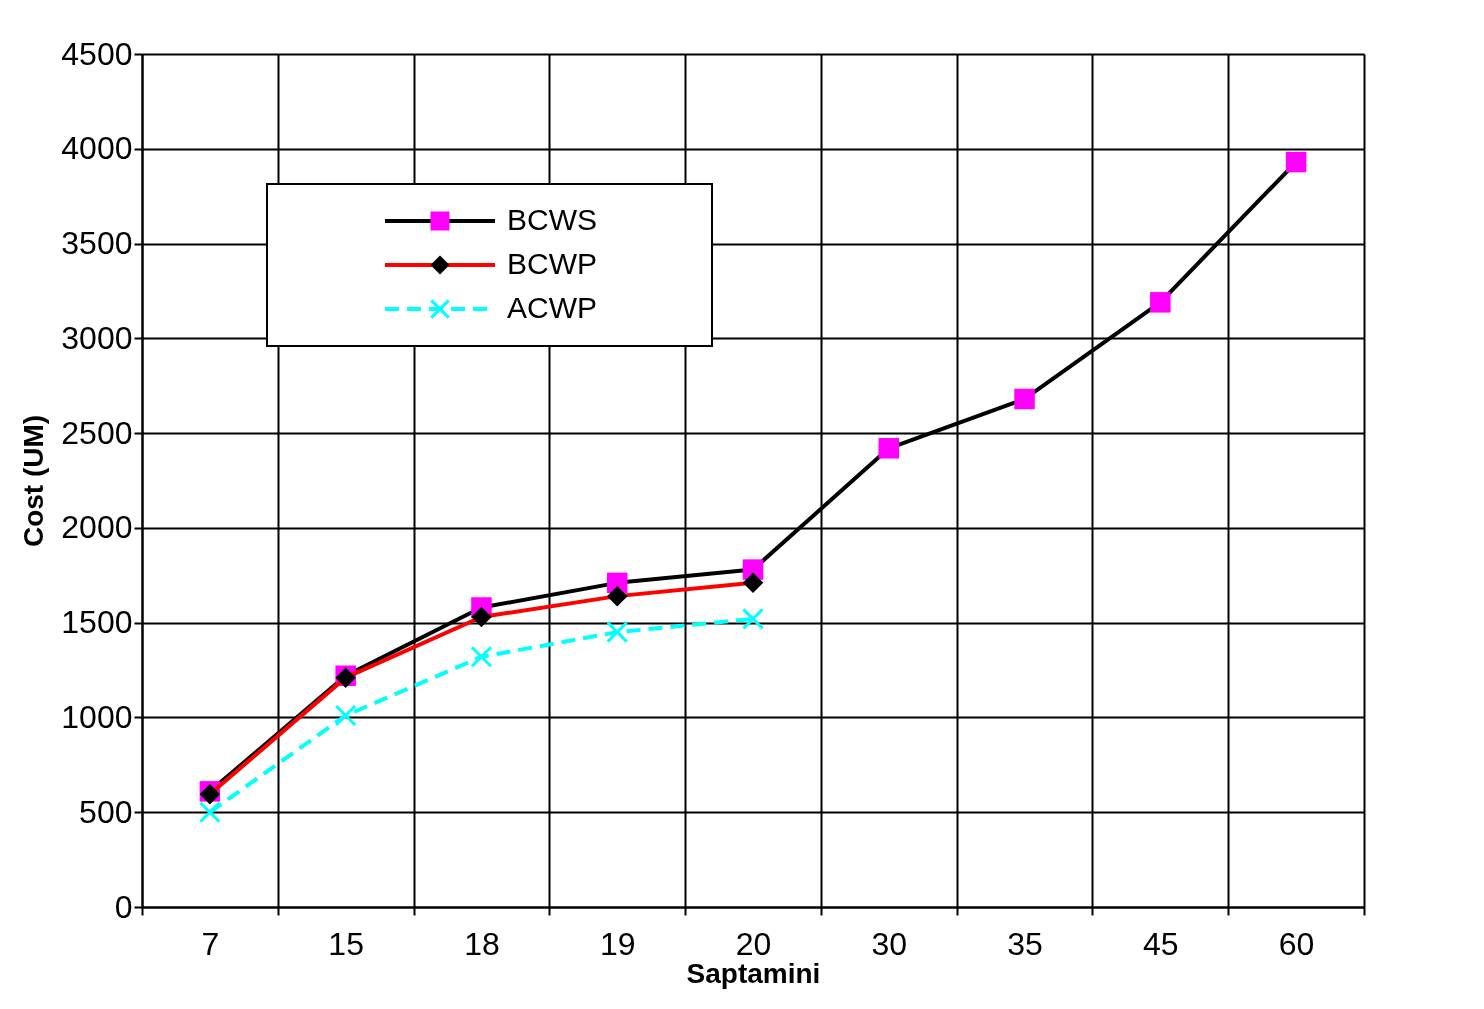 Image resolution: width=1484 pixels, height=1009 pixels. Describe the element at coordinates (552, 263) in the screenshot. I see `legend-label: BCWP` at that location.